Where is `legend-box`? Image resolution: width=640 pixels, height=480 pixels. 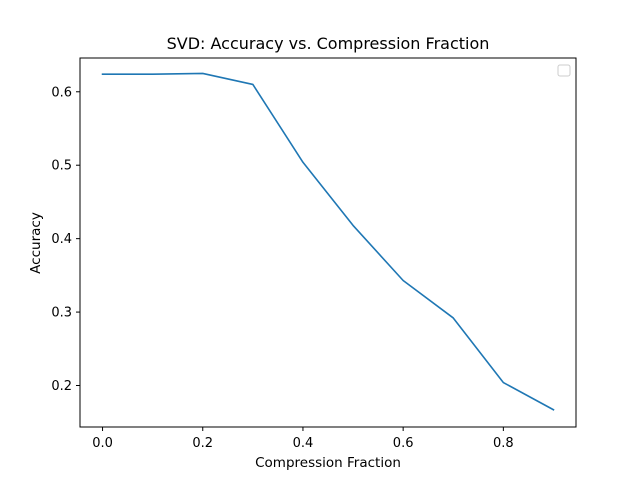
legend-box is located at coordinates (564, 70).